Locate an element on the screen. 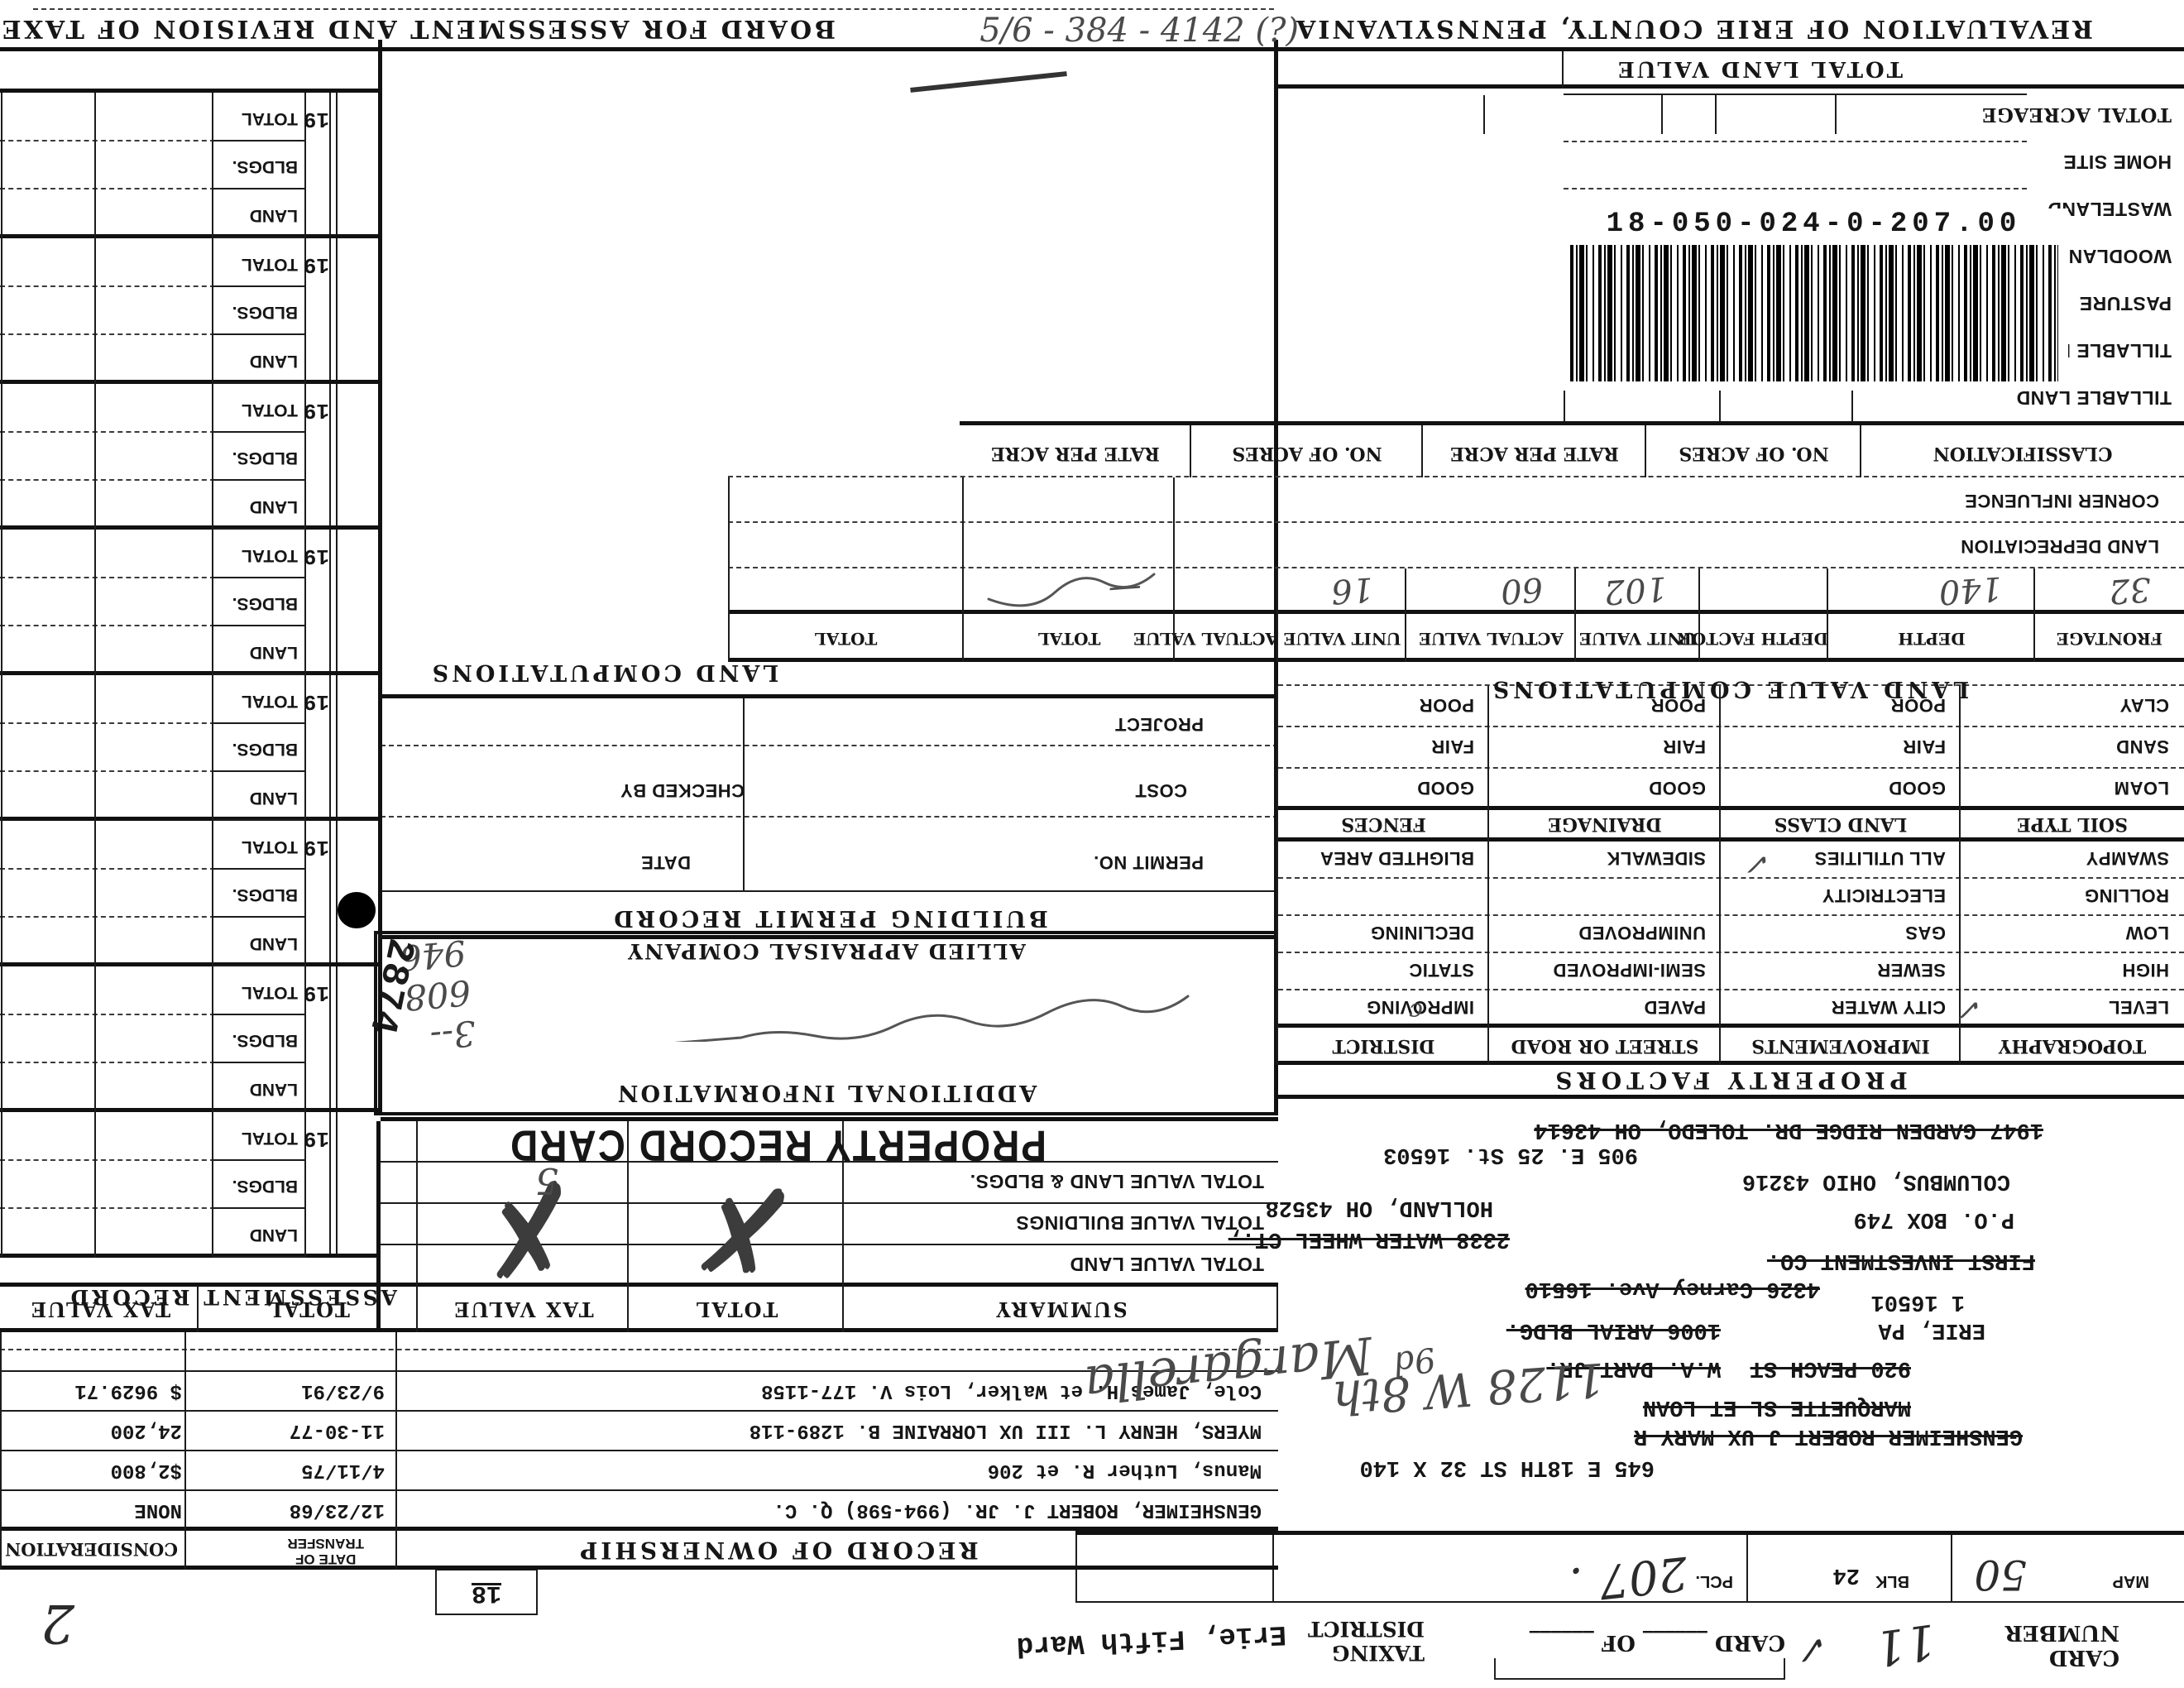 This screenshot has height=1688, width=2184. blk-label: BLK is located at coordinates (1892, 1581).